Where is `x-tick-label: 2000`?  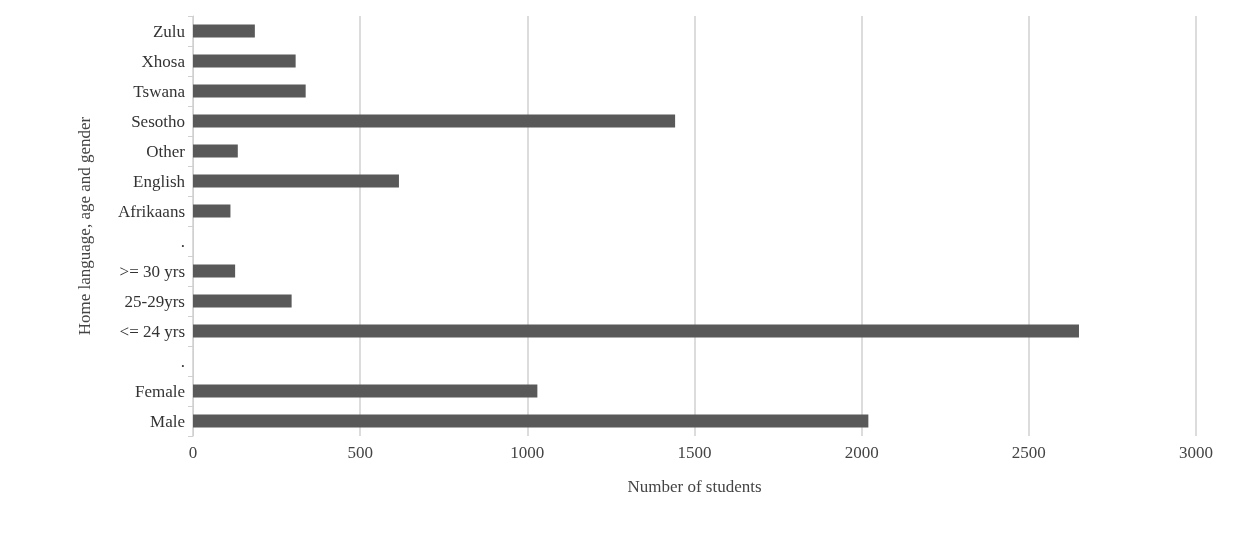
x-tick-label: 2000 is located at coordinates (861, 452).